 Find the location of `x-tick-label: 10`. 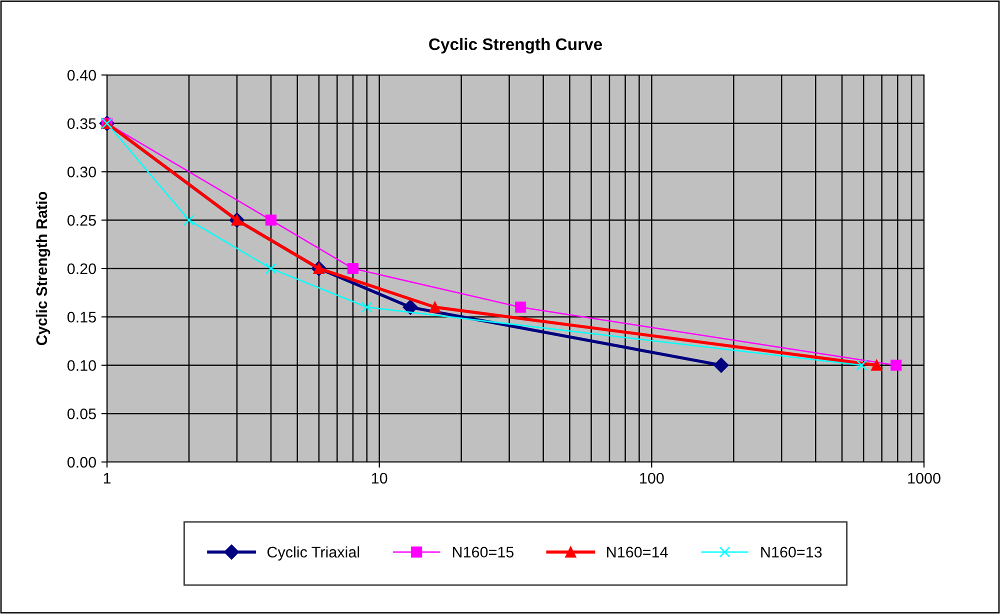

x-tick-label: 10 is located at coordinates (380, 478).